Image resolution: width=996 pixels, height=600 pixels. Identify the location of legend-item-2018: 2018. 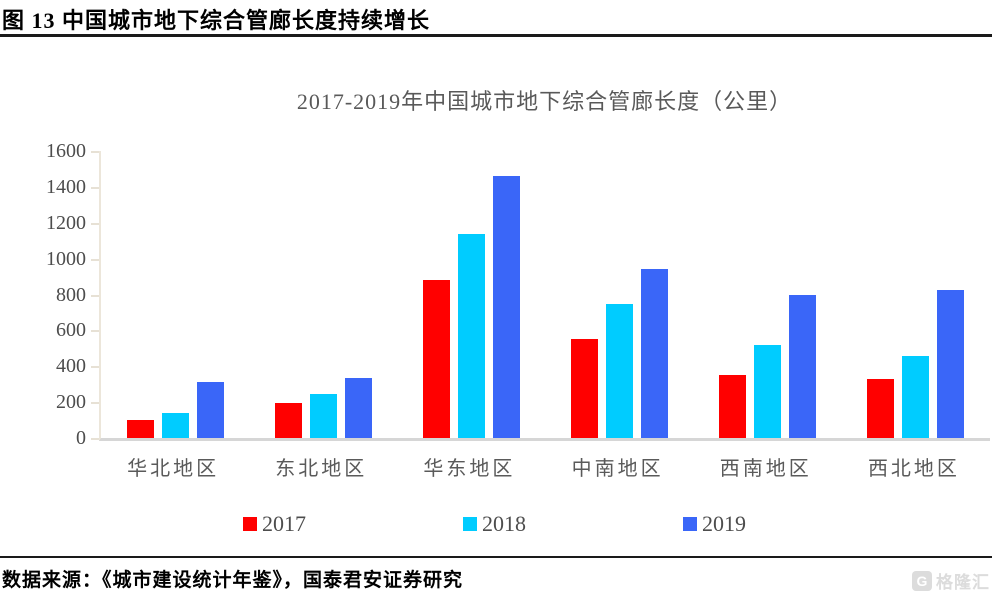
(573, 524).